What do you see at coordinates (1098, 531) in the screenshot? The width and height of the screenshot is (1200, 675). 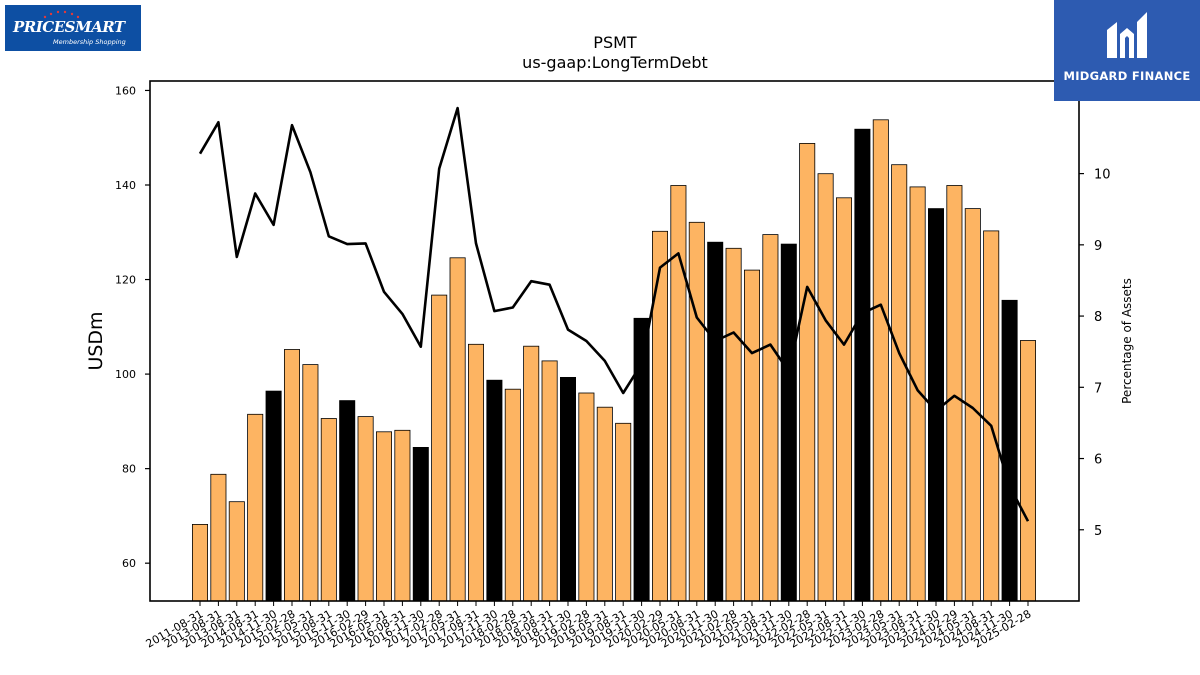 I see `y2-tick-label: 5` at bounding box center [1098, 531].